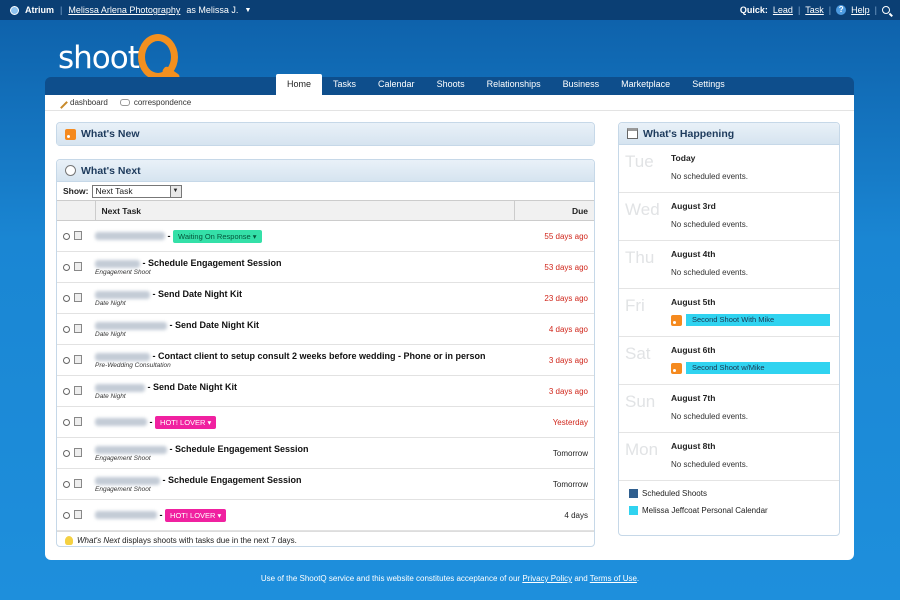  What do you see at coordinates (396, 84) in the screenshot?
I see `tab-calendar: Calendar` at bounding box center [396, 84].